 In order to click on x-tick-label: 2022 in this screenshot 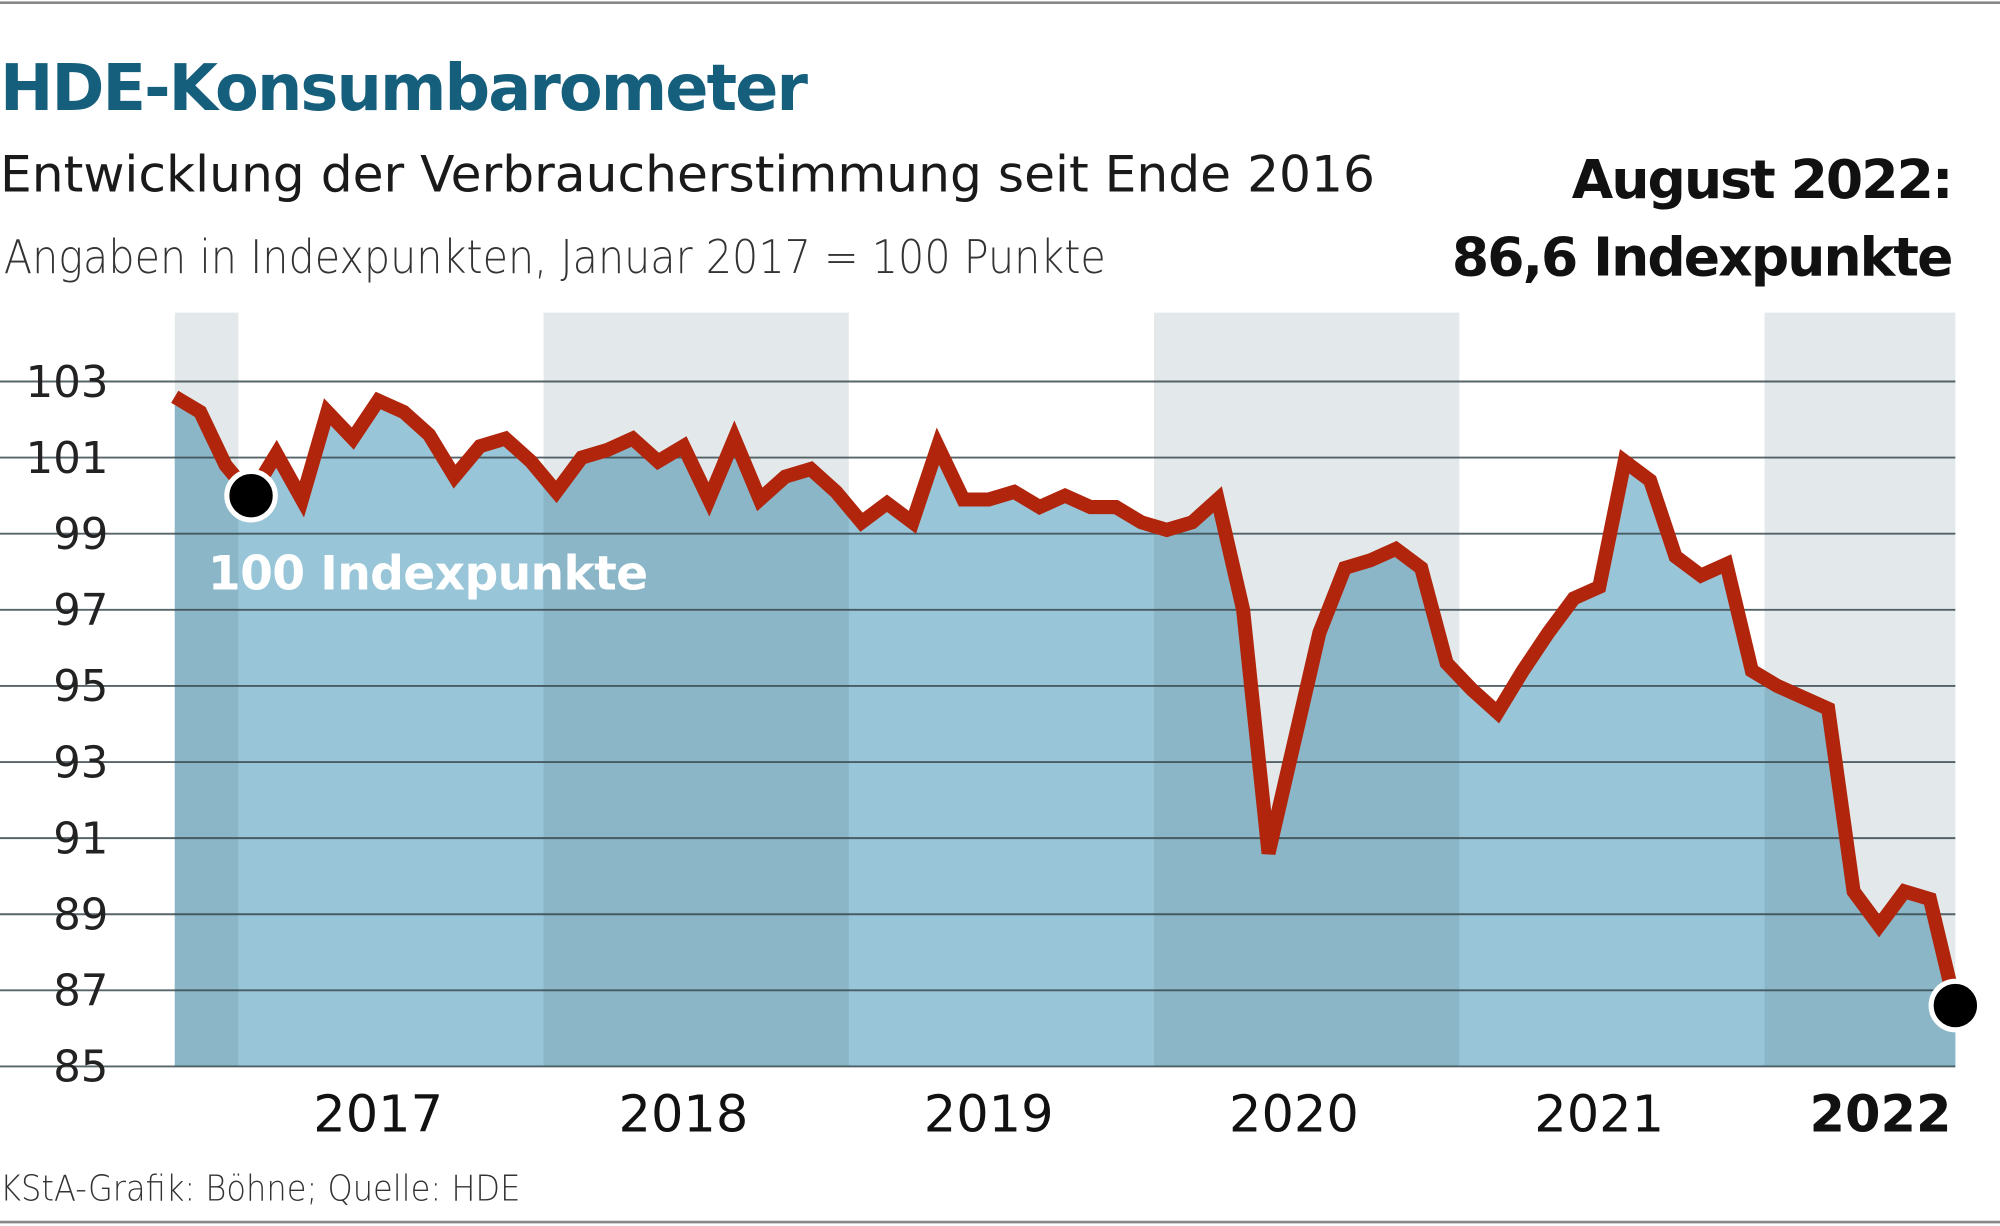, I will do `click(1881, 1114)`.